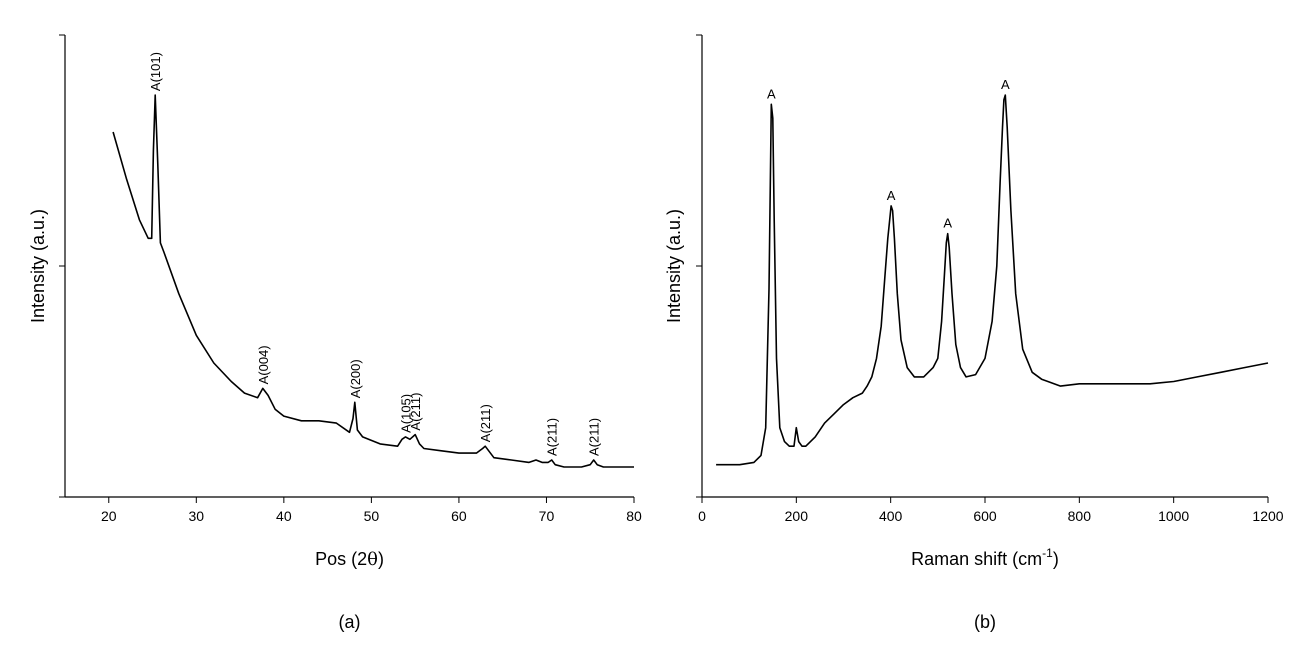 The height and width of the screenshot is (658, 1305). I want to click on peak-label: A(200), so click(355, 378).